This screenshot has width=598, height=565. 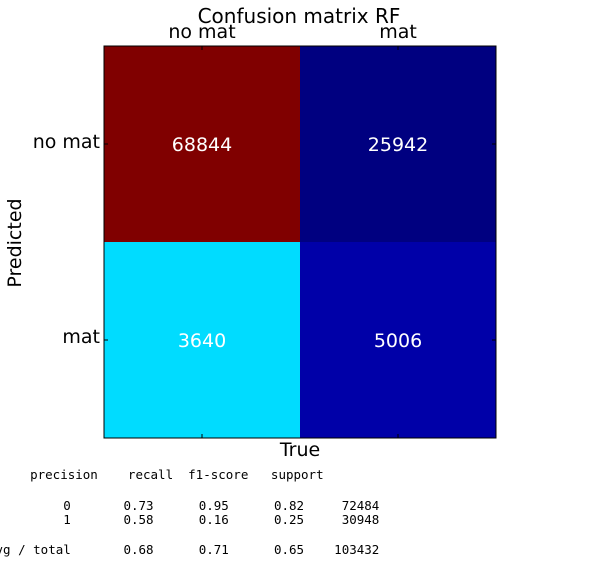 What do you see at coordinates (299, 16) in the screenshot?
I see `chart-title: Confusion matrix RF` at bounding box center [299, 16].